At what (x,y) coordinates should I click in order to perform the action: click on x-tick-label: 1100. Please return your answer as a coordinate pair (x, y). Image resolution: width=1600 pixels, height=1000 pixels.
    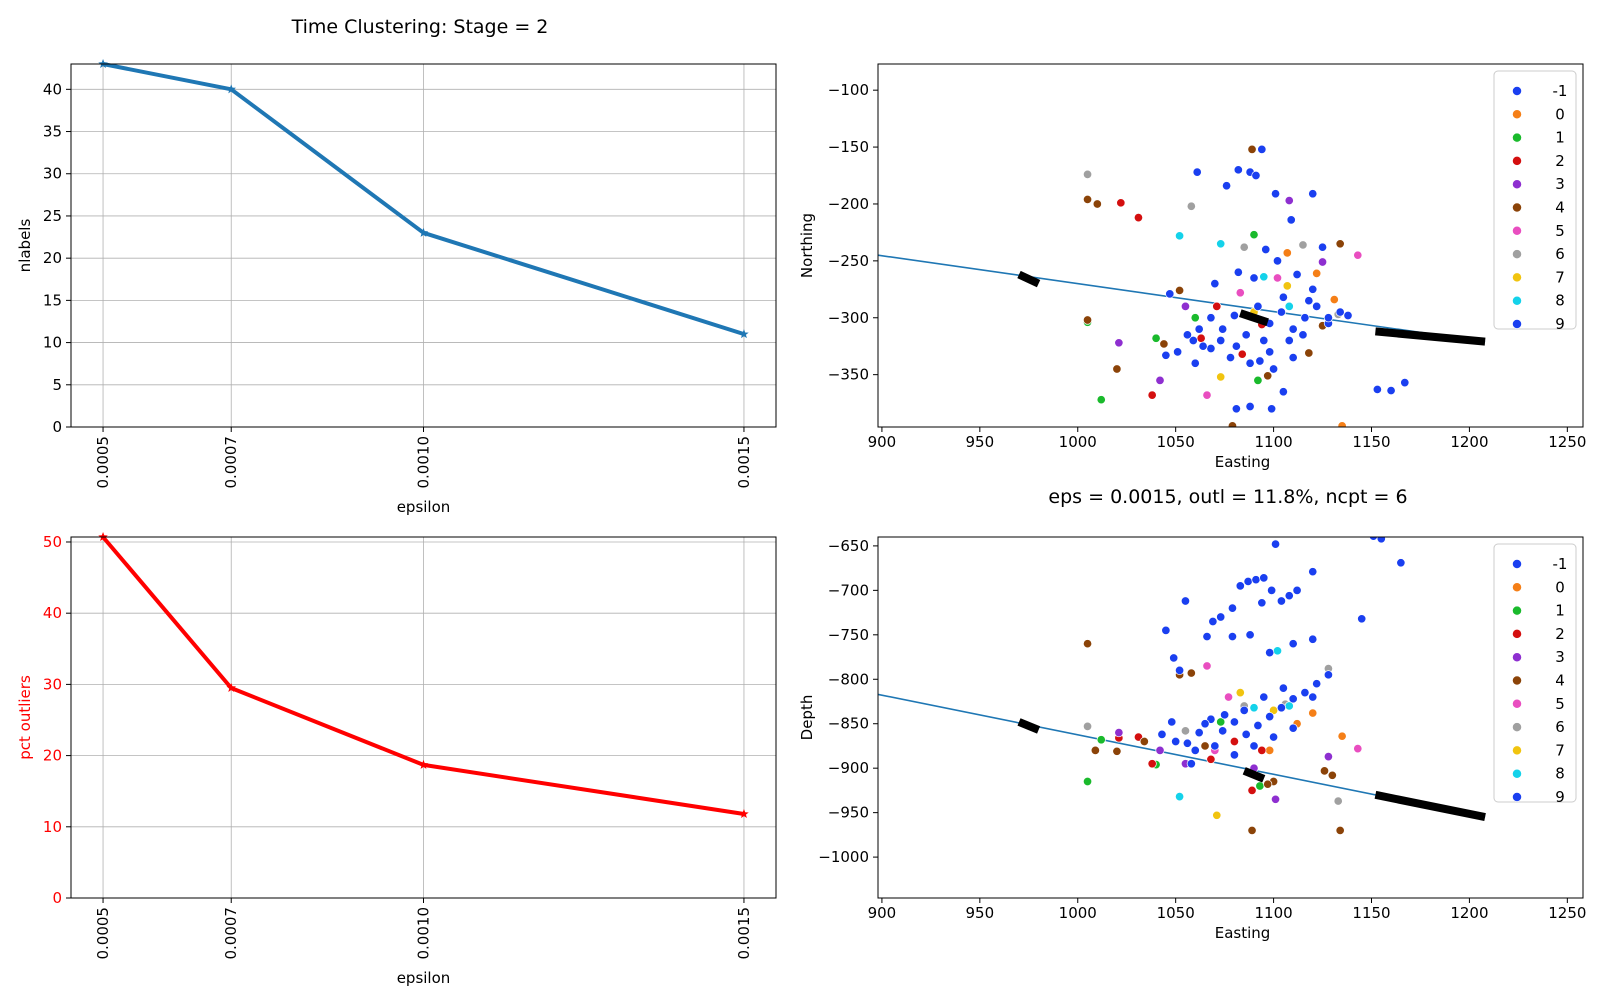
    Looking at the image, I should click on (1273, 442).